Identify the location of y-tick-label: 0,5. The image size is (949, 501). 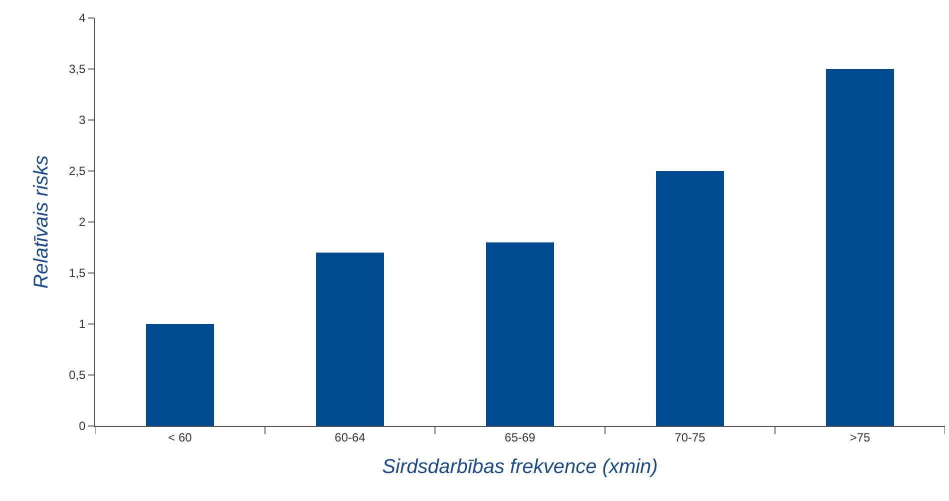
(77, 375).